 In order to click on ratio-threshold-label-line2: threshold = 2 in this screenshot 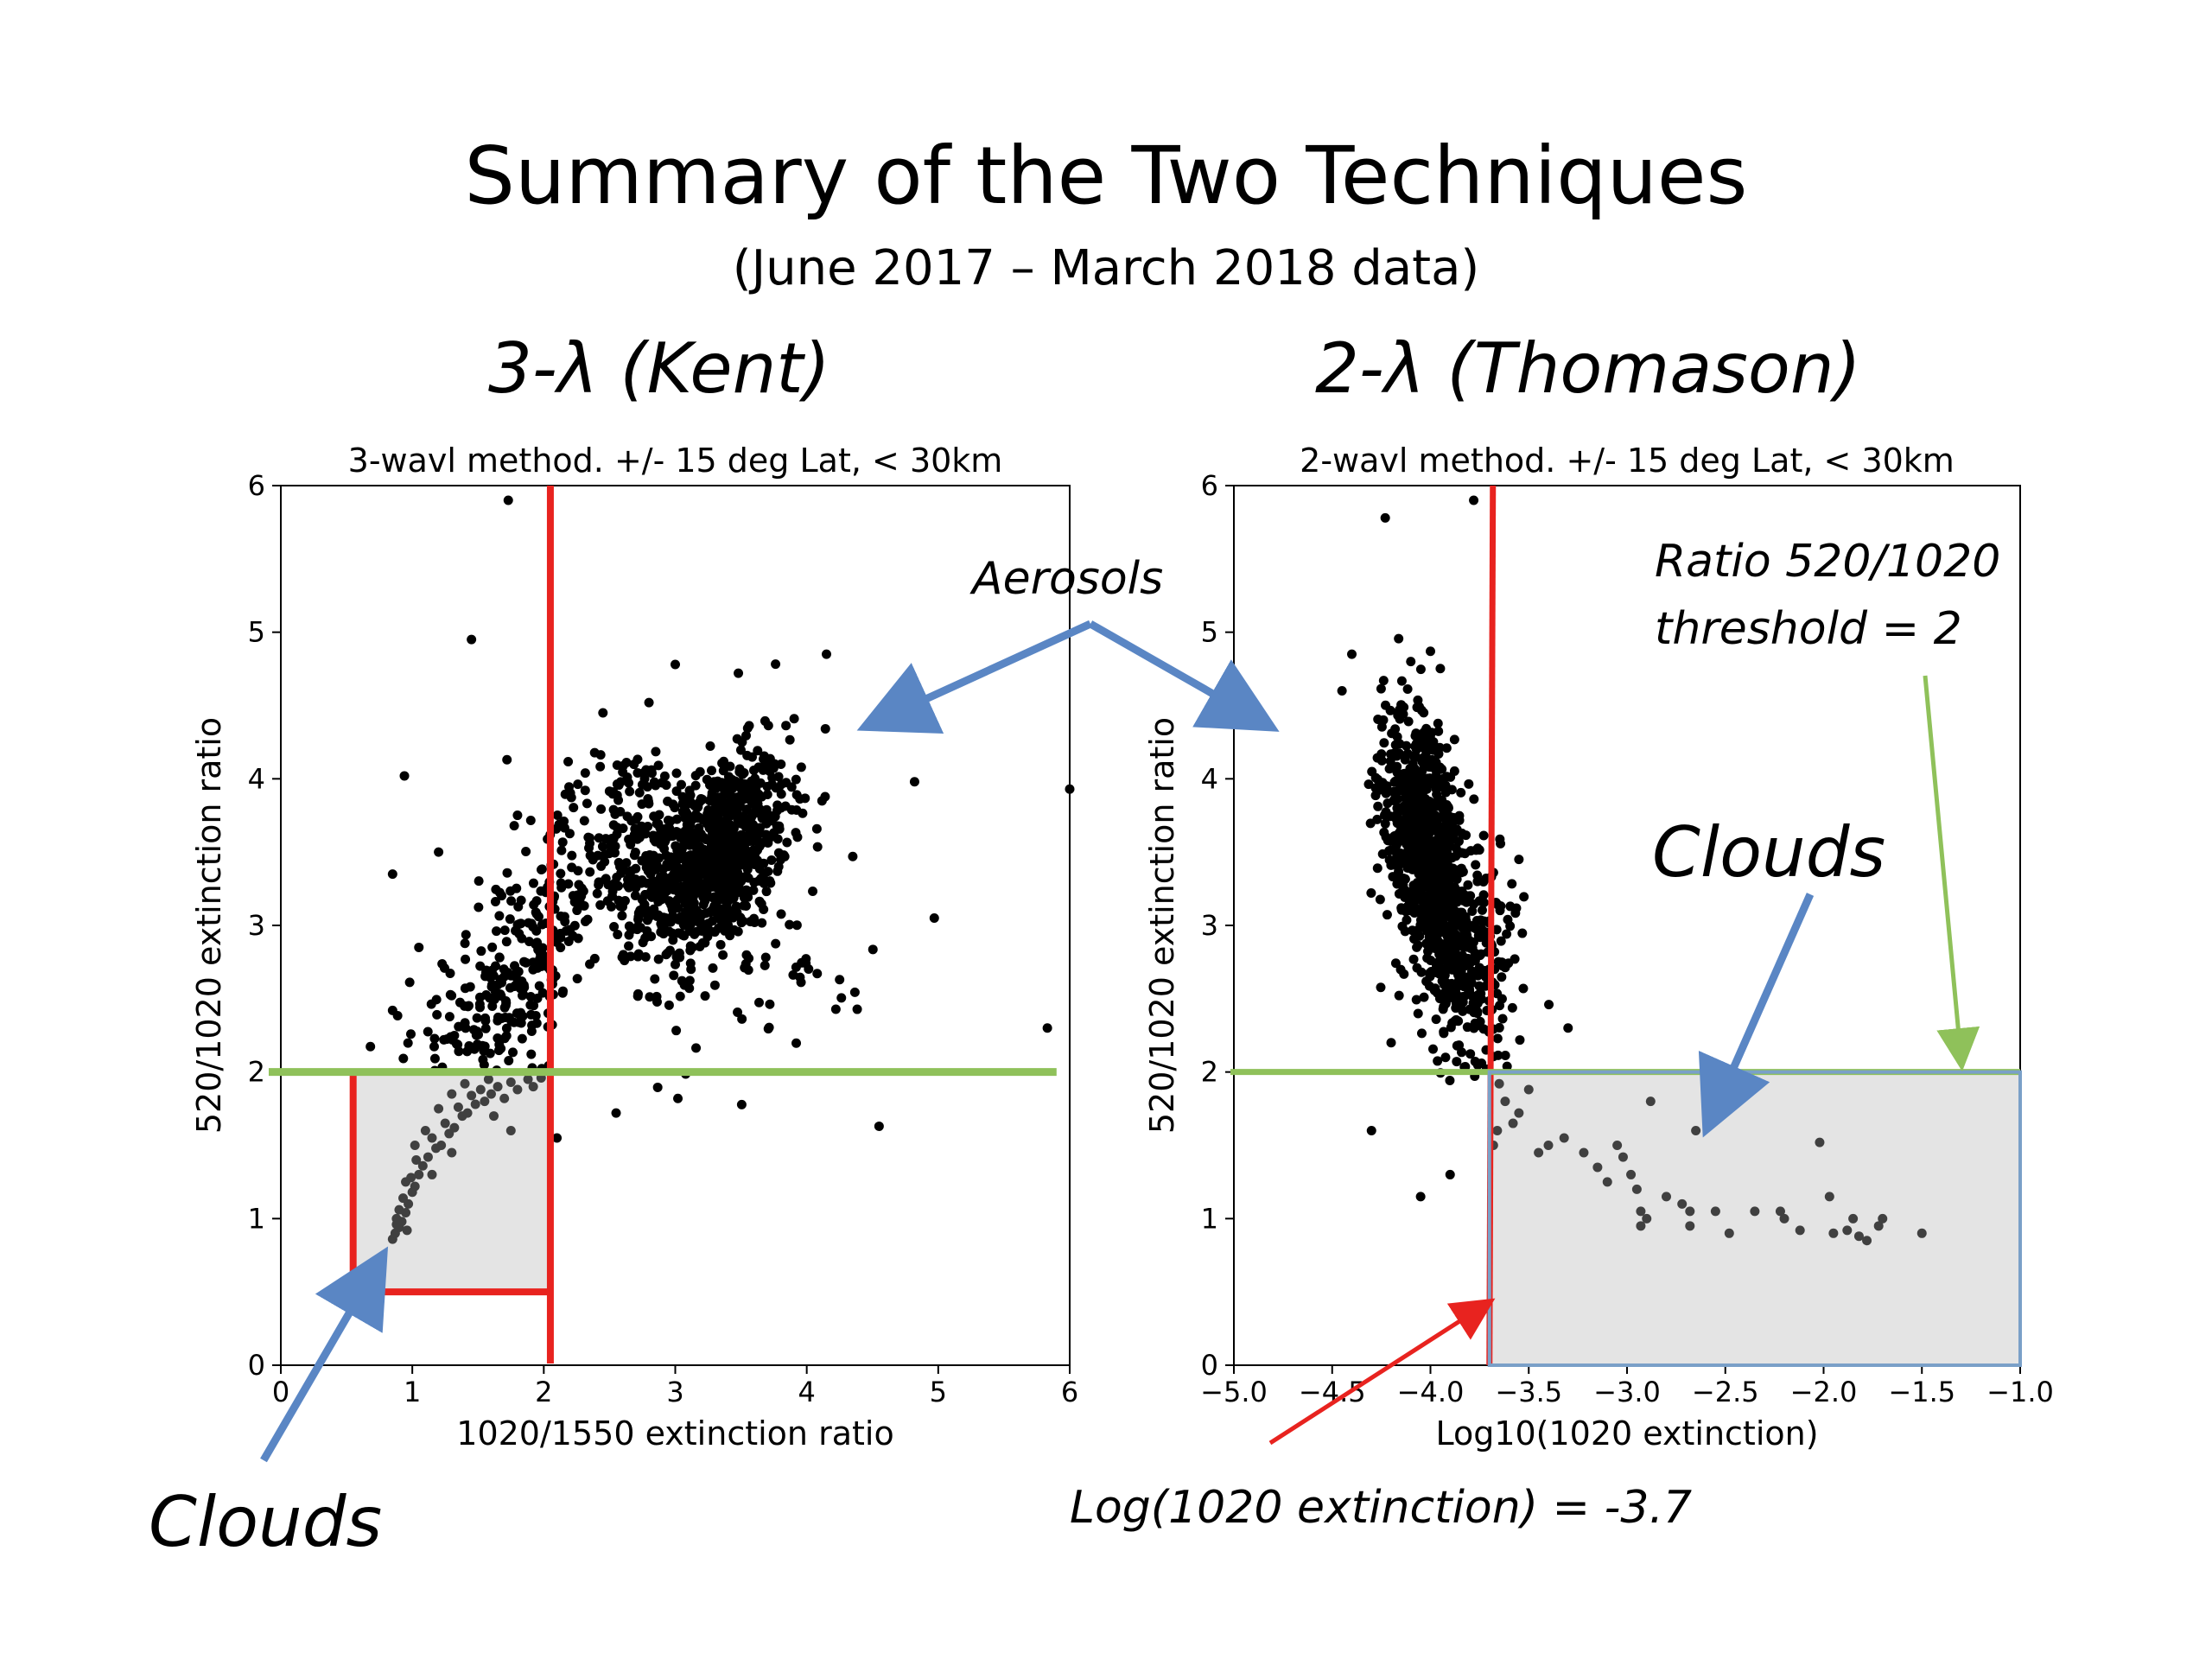, I will do `click(1808, 629)`.